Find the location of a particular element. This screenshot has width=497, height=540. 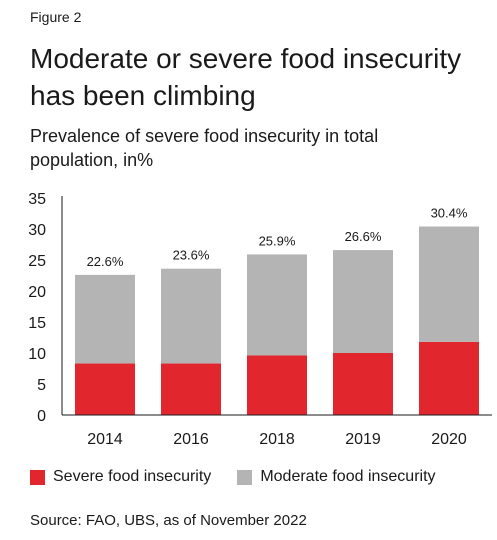

y-tick-label: 15 is located at coordinates (37, 323).